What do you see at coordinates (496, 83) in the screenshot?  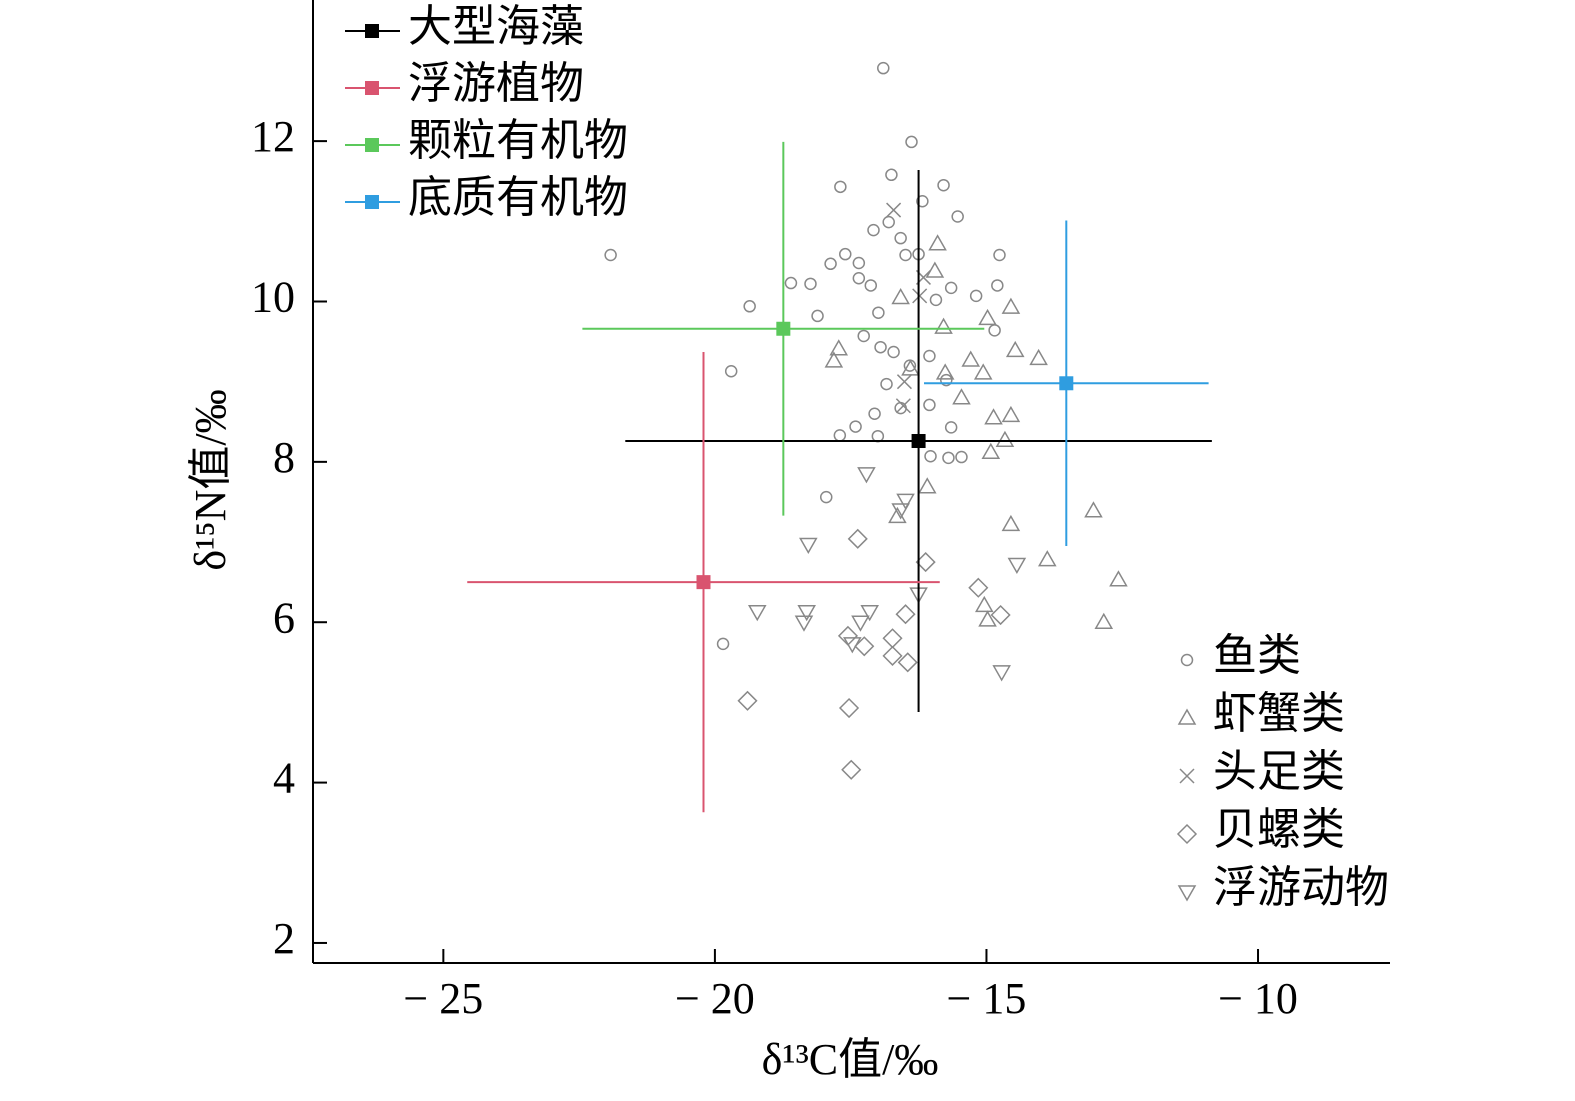 I see `legend-label: 浮游植物` at bounding box center [496, 83].